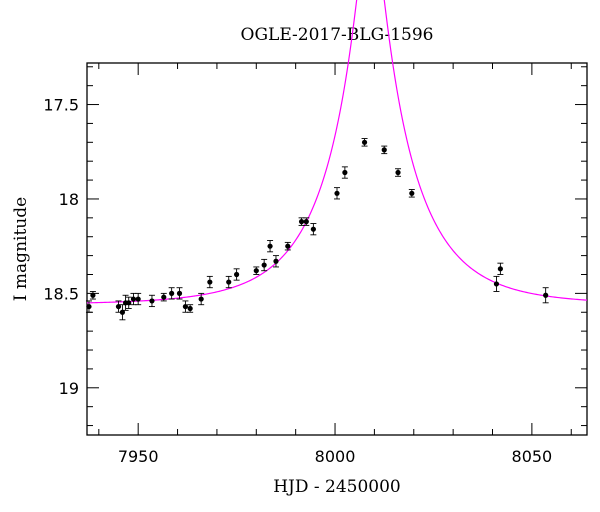 Image resolution: width=600 pixels, height=512 pixels. What do you see at coordinates (61, 293) in the screenshot?
I see `y-tick-label: 18.5` at bounding box center [61, 293].